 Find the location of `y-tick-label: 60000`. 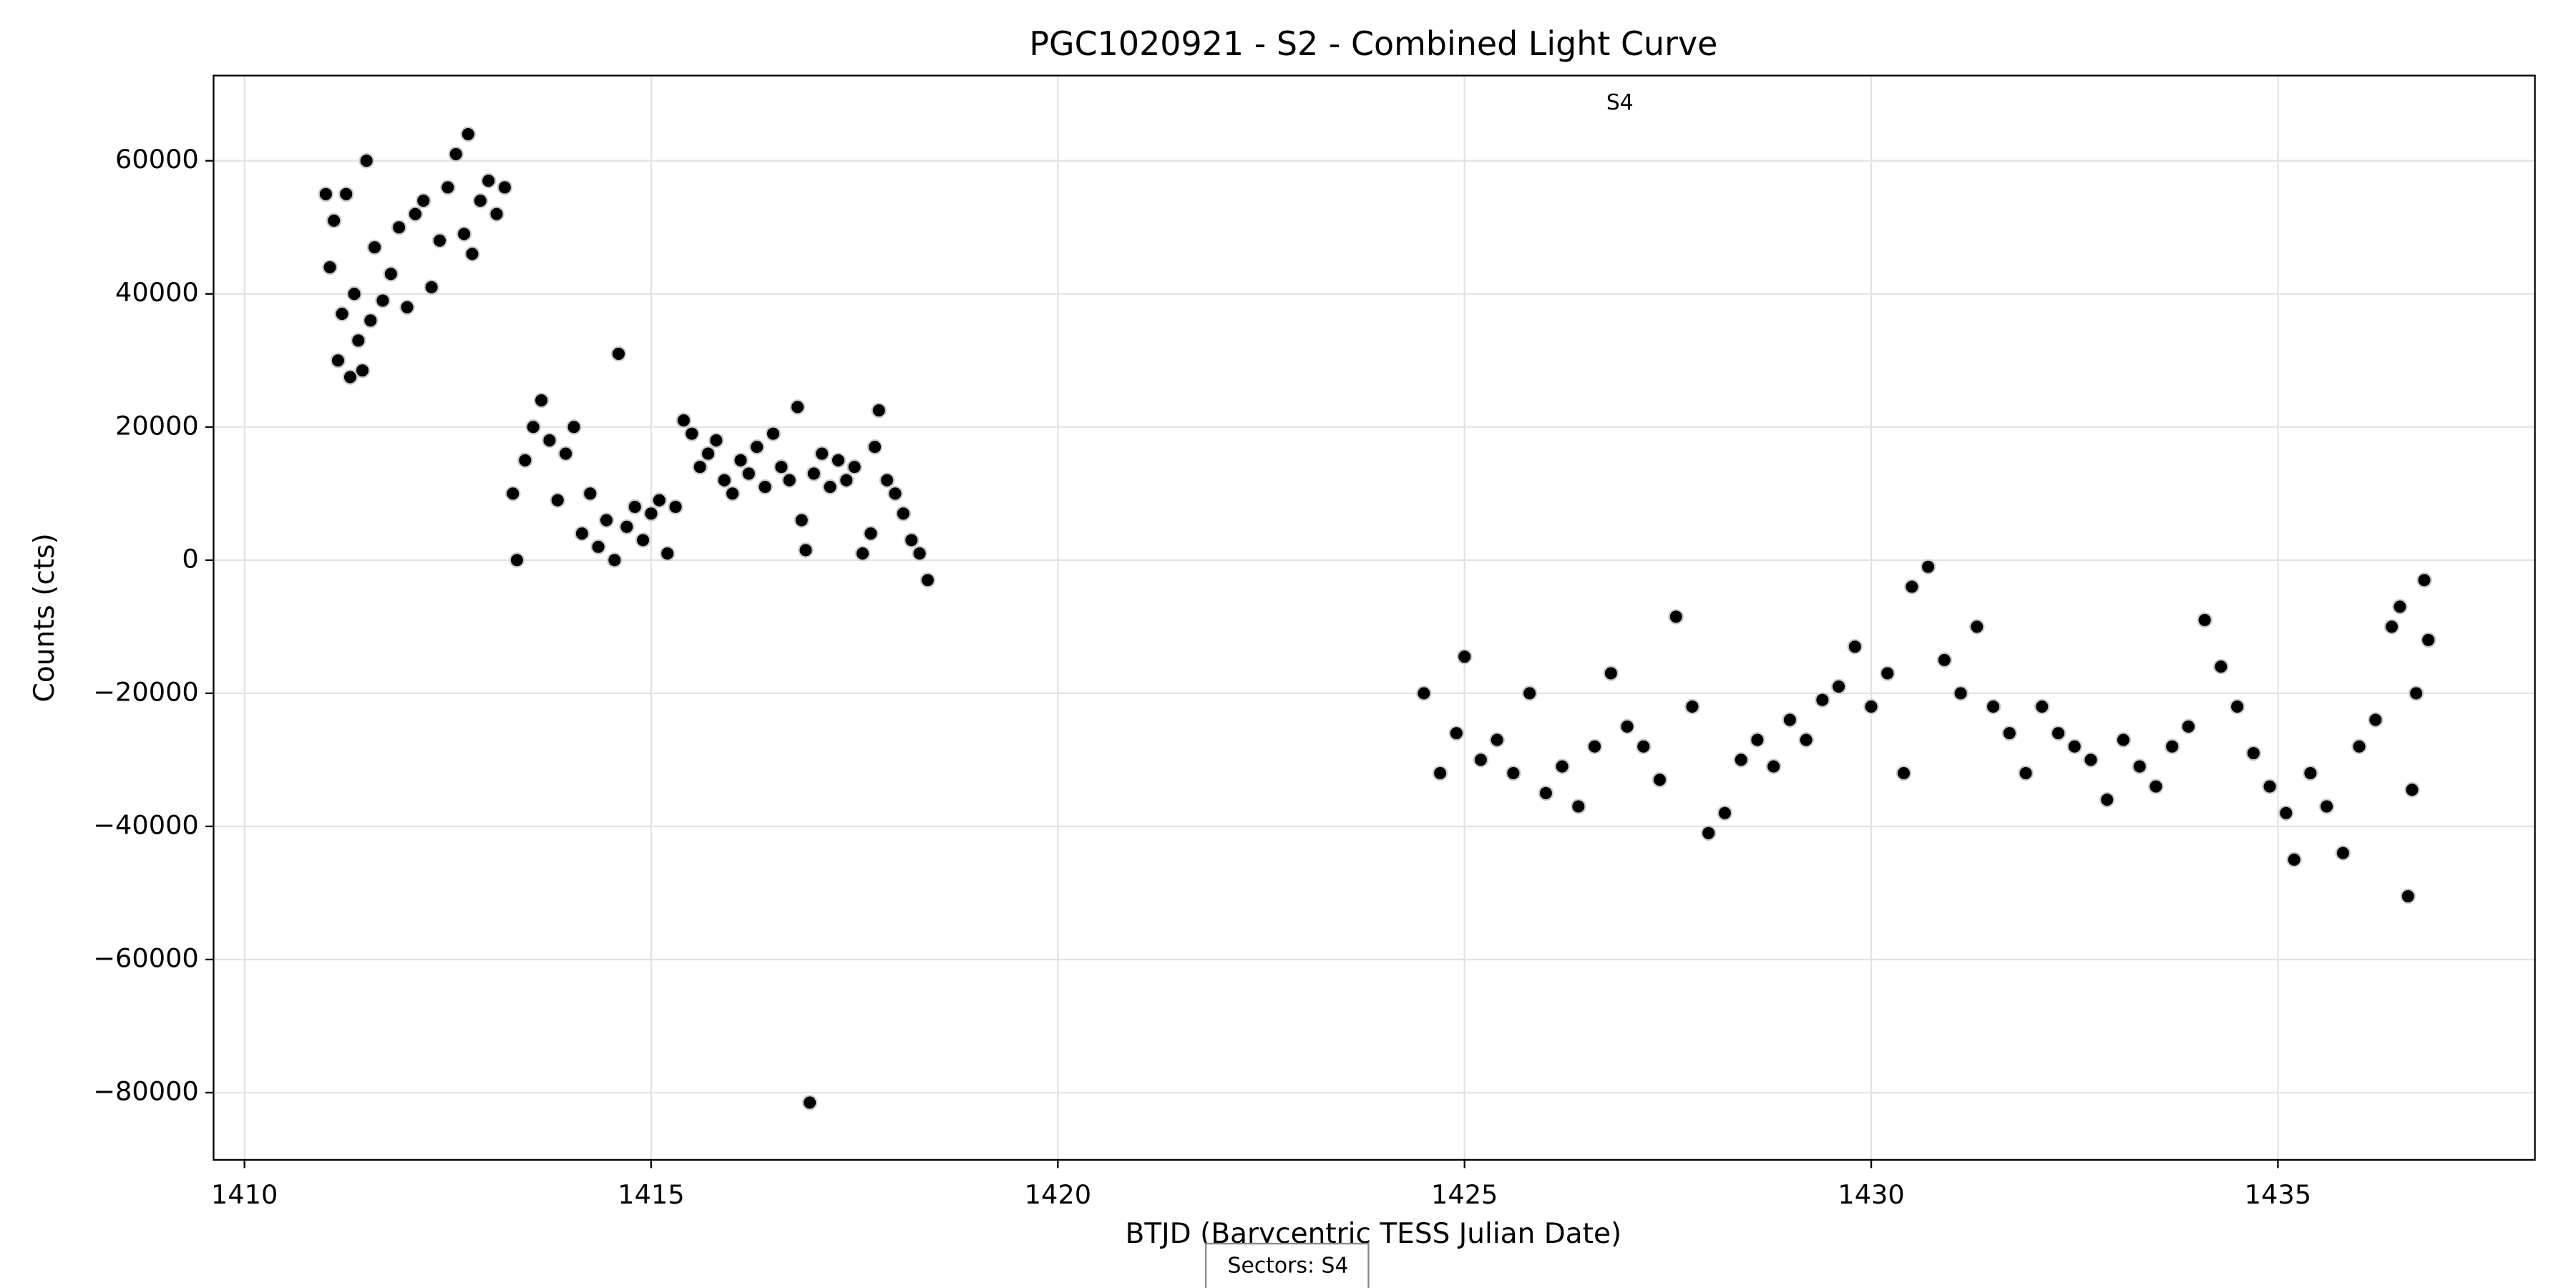

y-tick-label: 60000 is located at coordinates (157, 159).